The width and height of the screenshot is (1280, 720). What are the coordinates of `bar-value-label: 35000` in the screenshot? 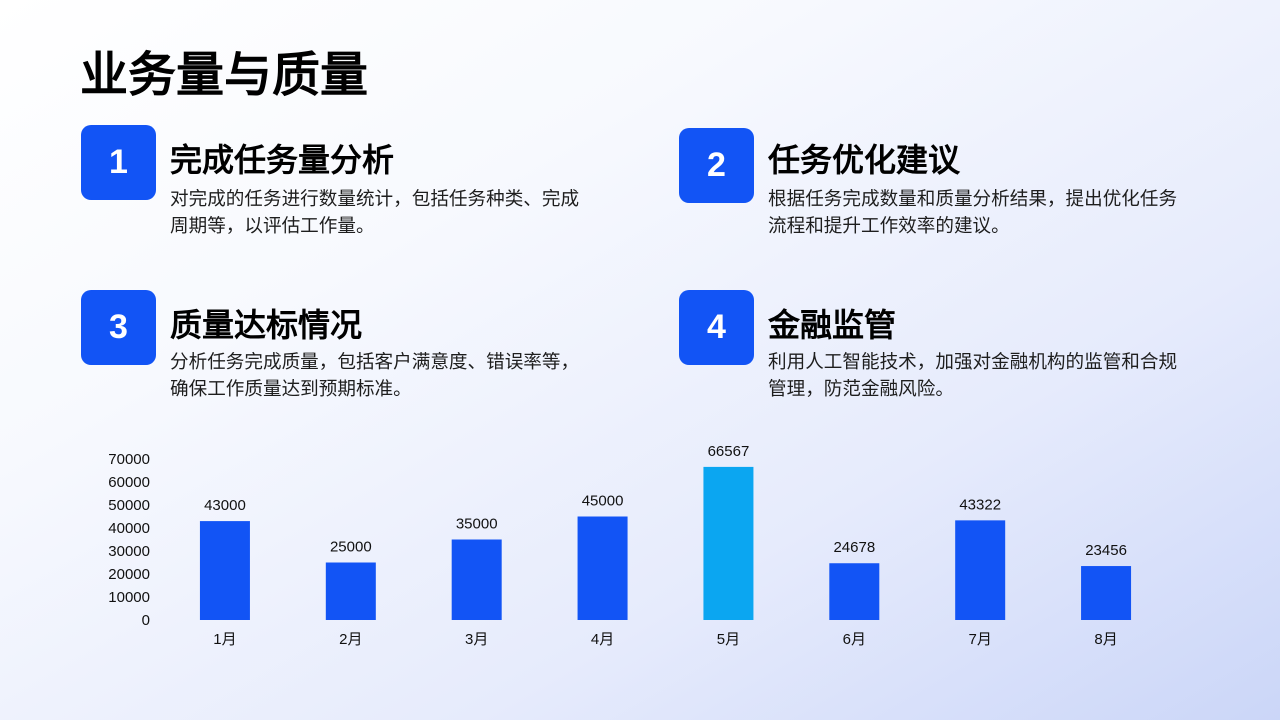 It's located at (477, 524).